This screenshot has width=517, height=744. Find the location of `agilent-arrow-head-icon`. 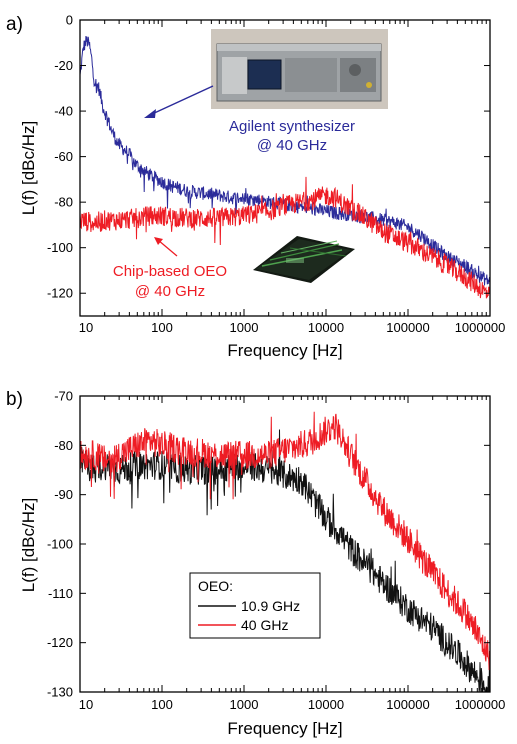

agilent-arrow-head-icon is located at coordinates (150, 113).